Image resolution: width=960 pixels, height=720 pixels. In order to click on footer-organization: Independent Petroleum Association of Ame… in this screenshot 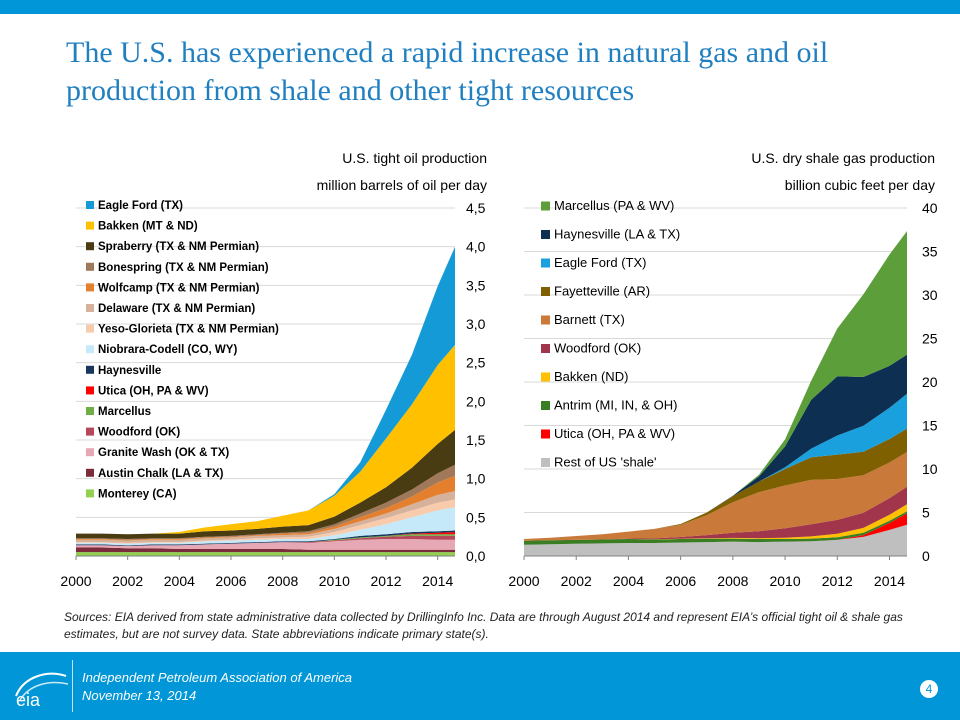, I will do `click(217, 677)`.